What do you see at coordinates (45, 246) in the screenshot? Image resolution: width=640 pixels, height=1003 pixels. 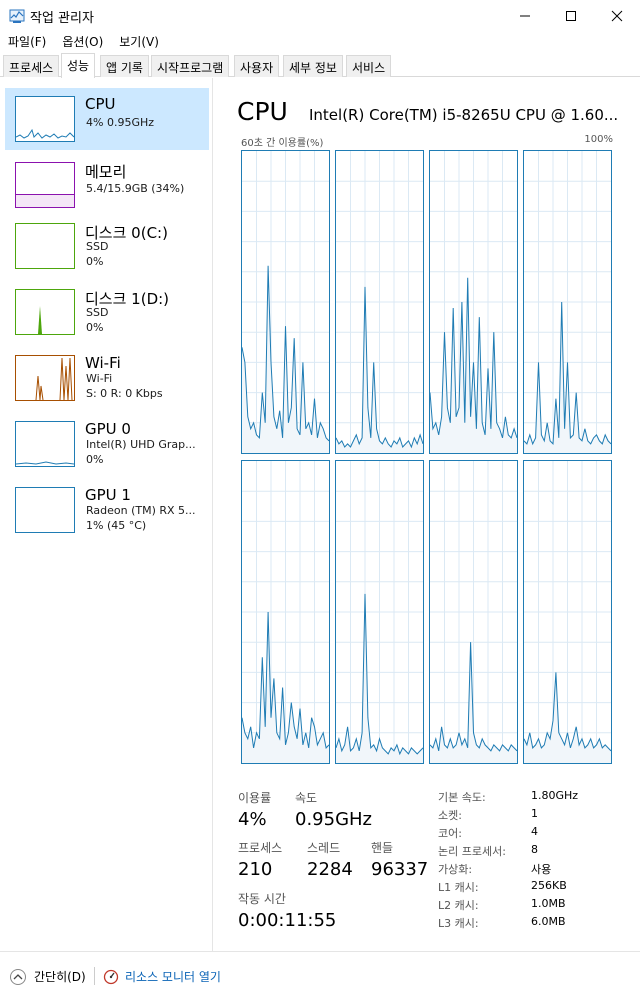 I see `disk-0-thumbnail` at bounding box center [45, 246].